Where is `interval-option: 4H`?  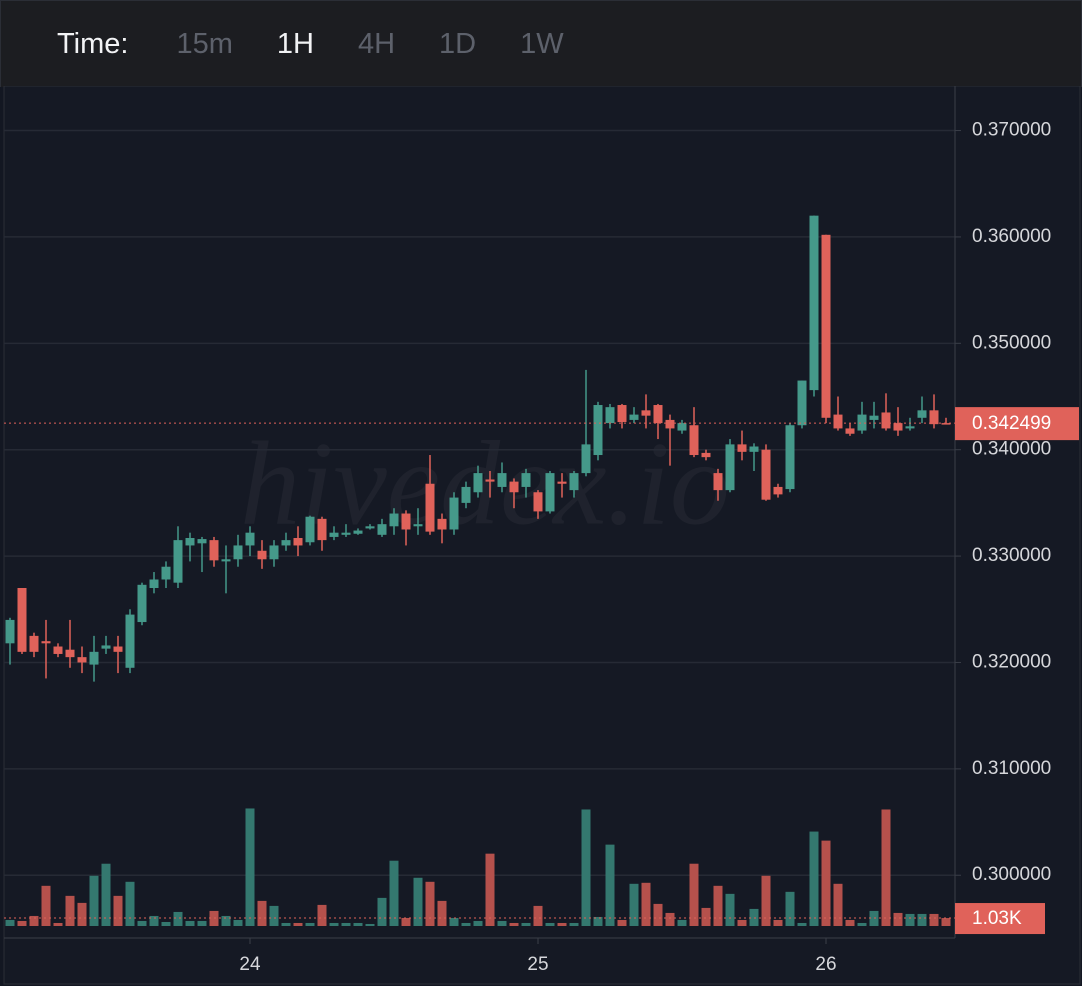
interval-option: 4H is located at coordinates (376, 43).